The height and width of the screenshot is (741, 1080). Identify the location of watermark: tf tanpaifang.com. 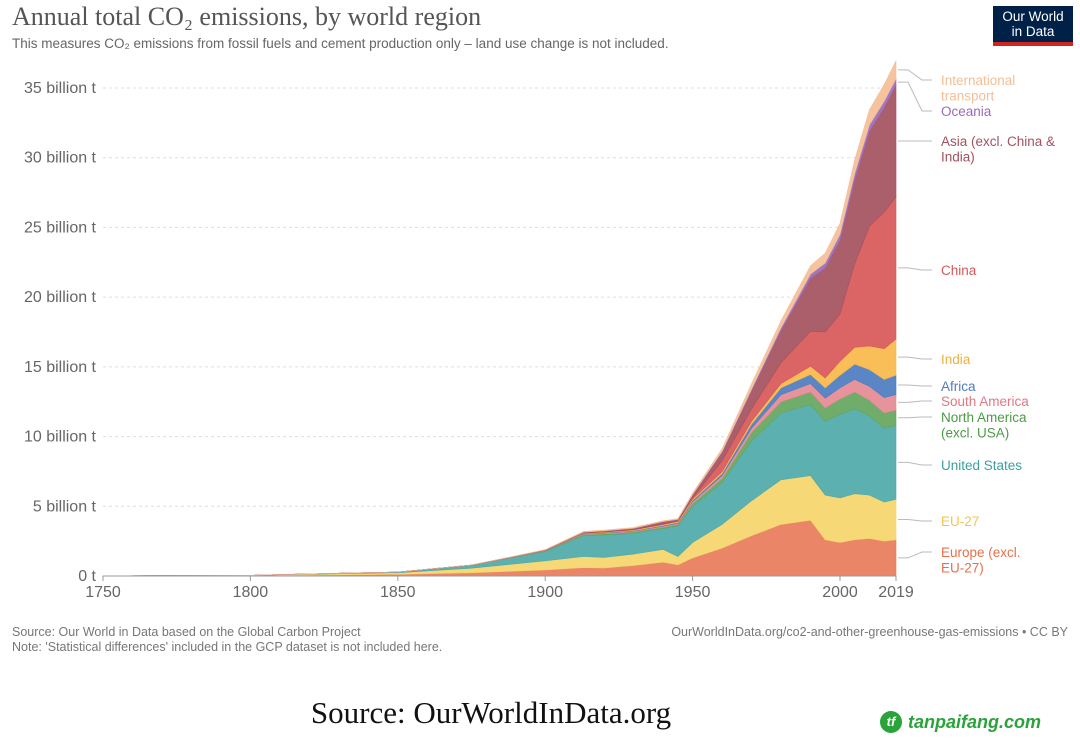
(960, 722).